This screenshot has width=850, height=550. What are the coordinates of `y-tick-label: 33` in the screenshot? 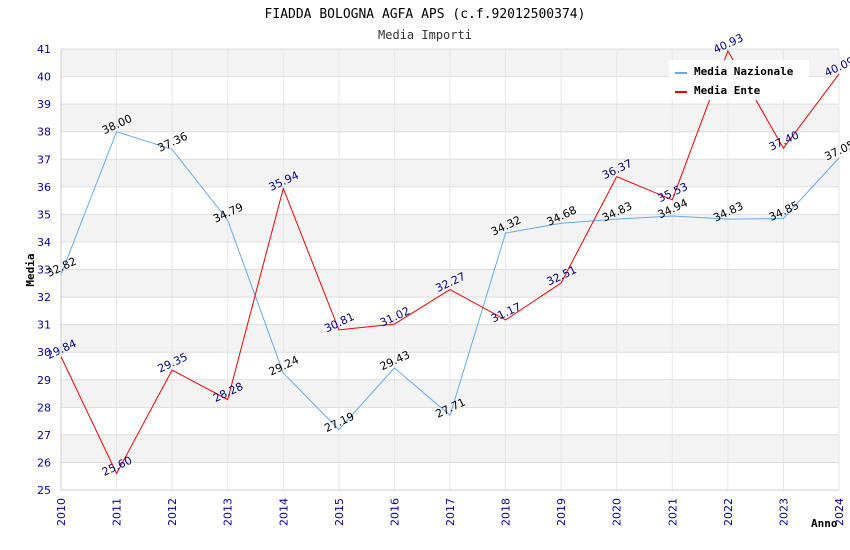 It's located at (44, 270).